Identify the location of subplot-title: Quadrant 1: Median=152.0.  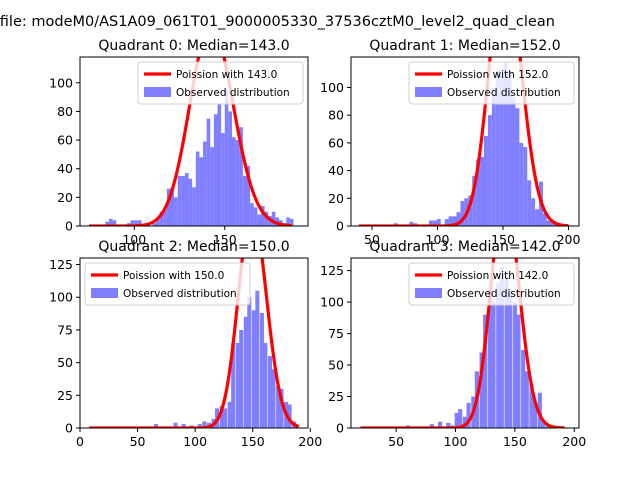
(464, 46).